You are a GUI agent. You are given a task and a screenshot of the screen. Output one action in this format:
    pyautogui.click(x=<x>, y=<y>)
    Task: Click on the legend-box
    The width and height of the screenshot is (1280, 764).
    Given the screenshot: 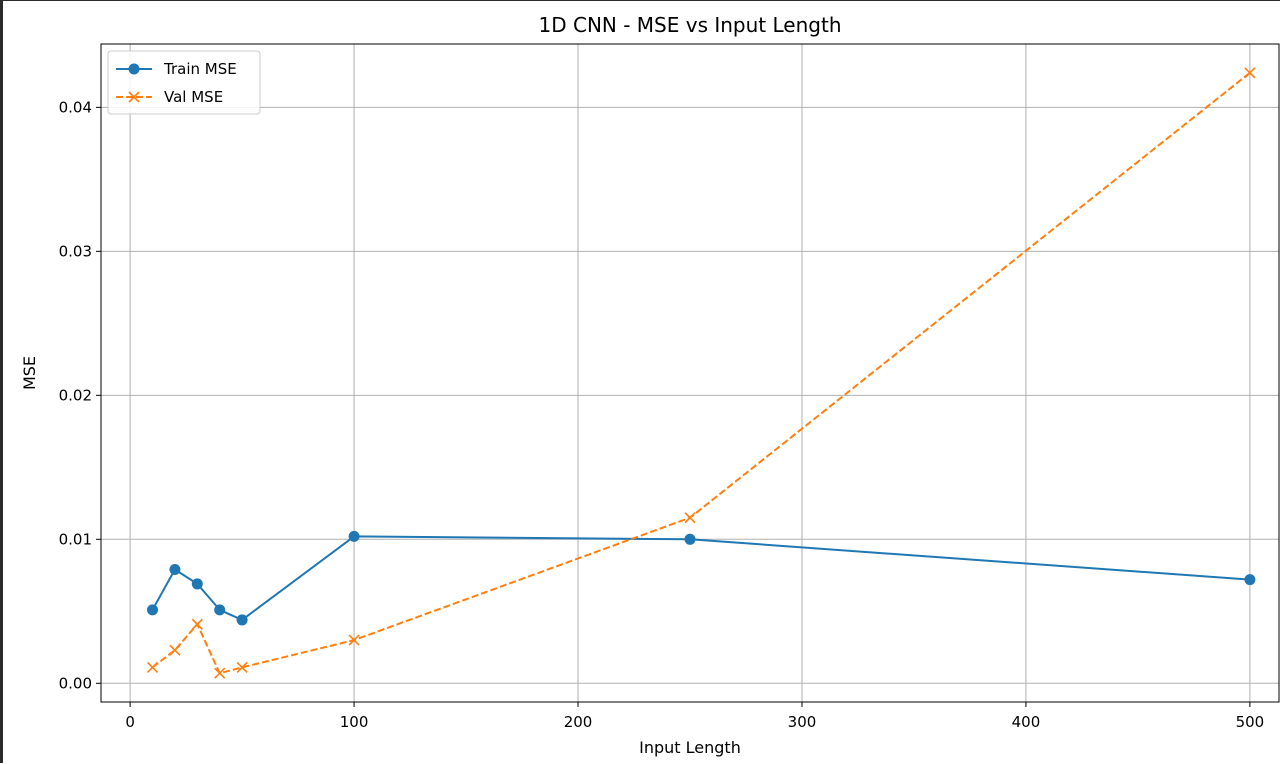 What is the action you would take?
    pyautogui.click(x=184, y=82)
    